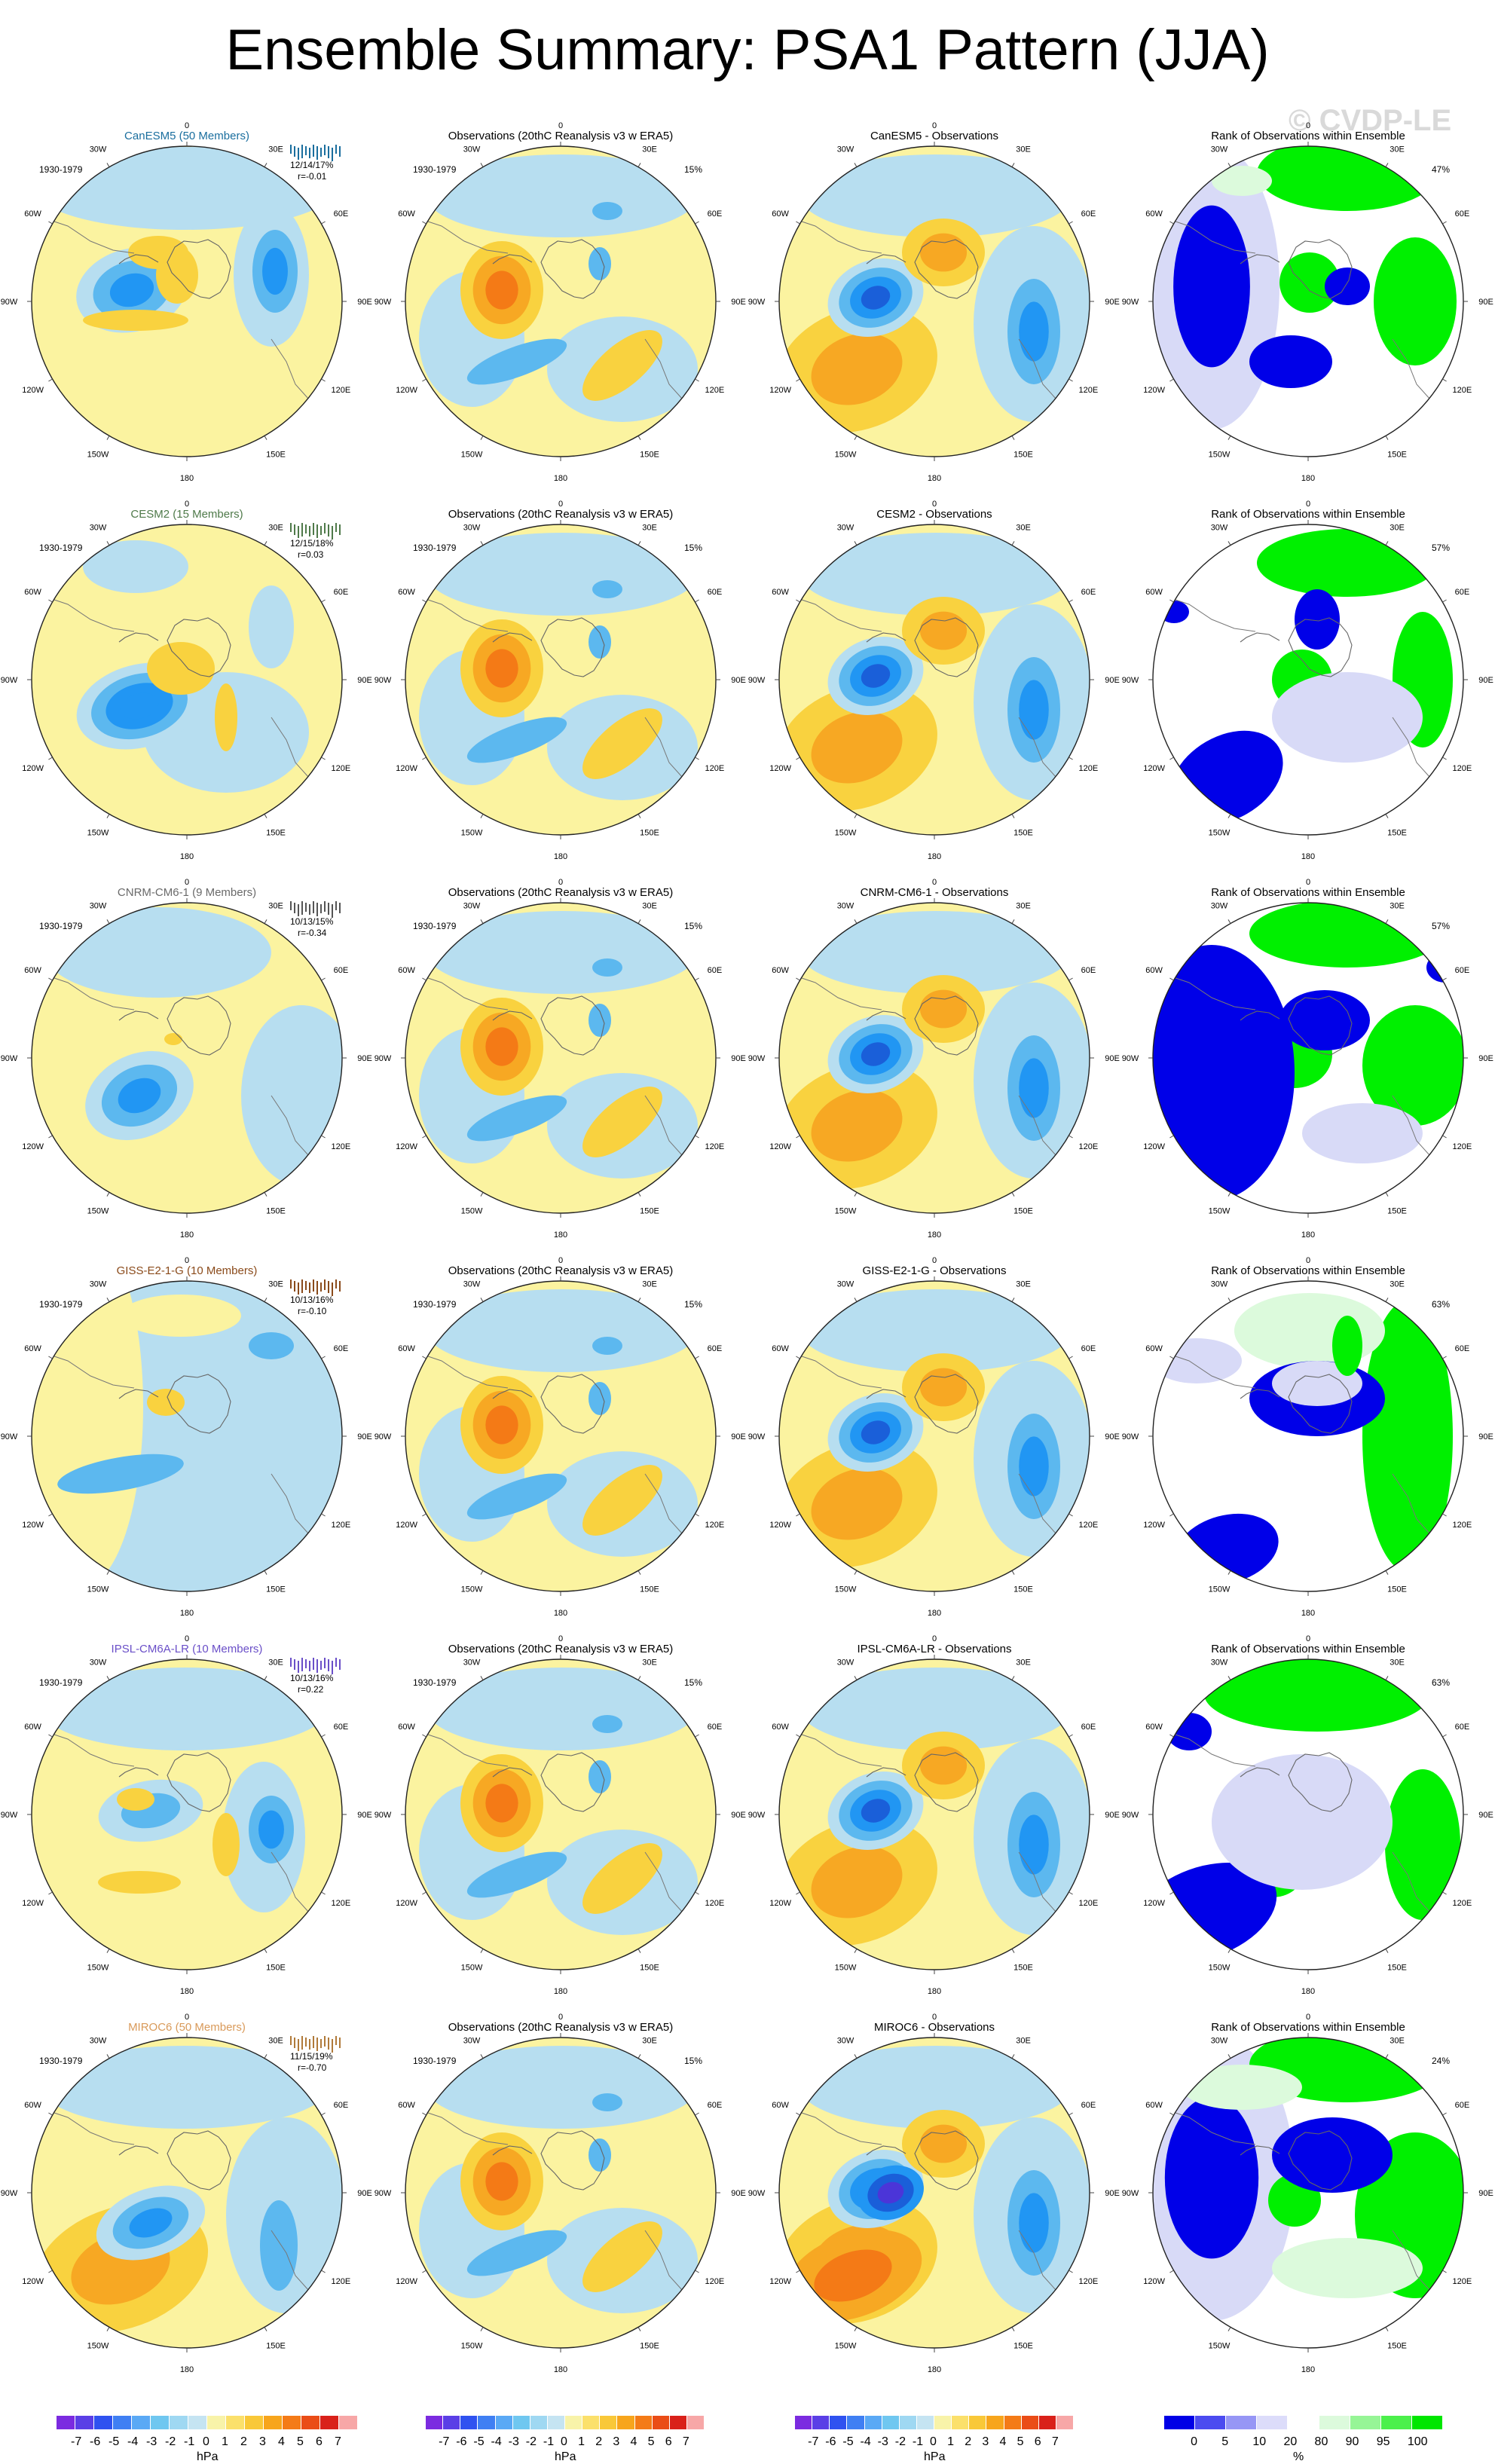  Describe the element at coordinates (866, 2441) in the screenshot. I see `colorbar-tick: -4` at that location.